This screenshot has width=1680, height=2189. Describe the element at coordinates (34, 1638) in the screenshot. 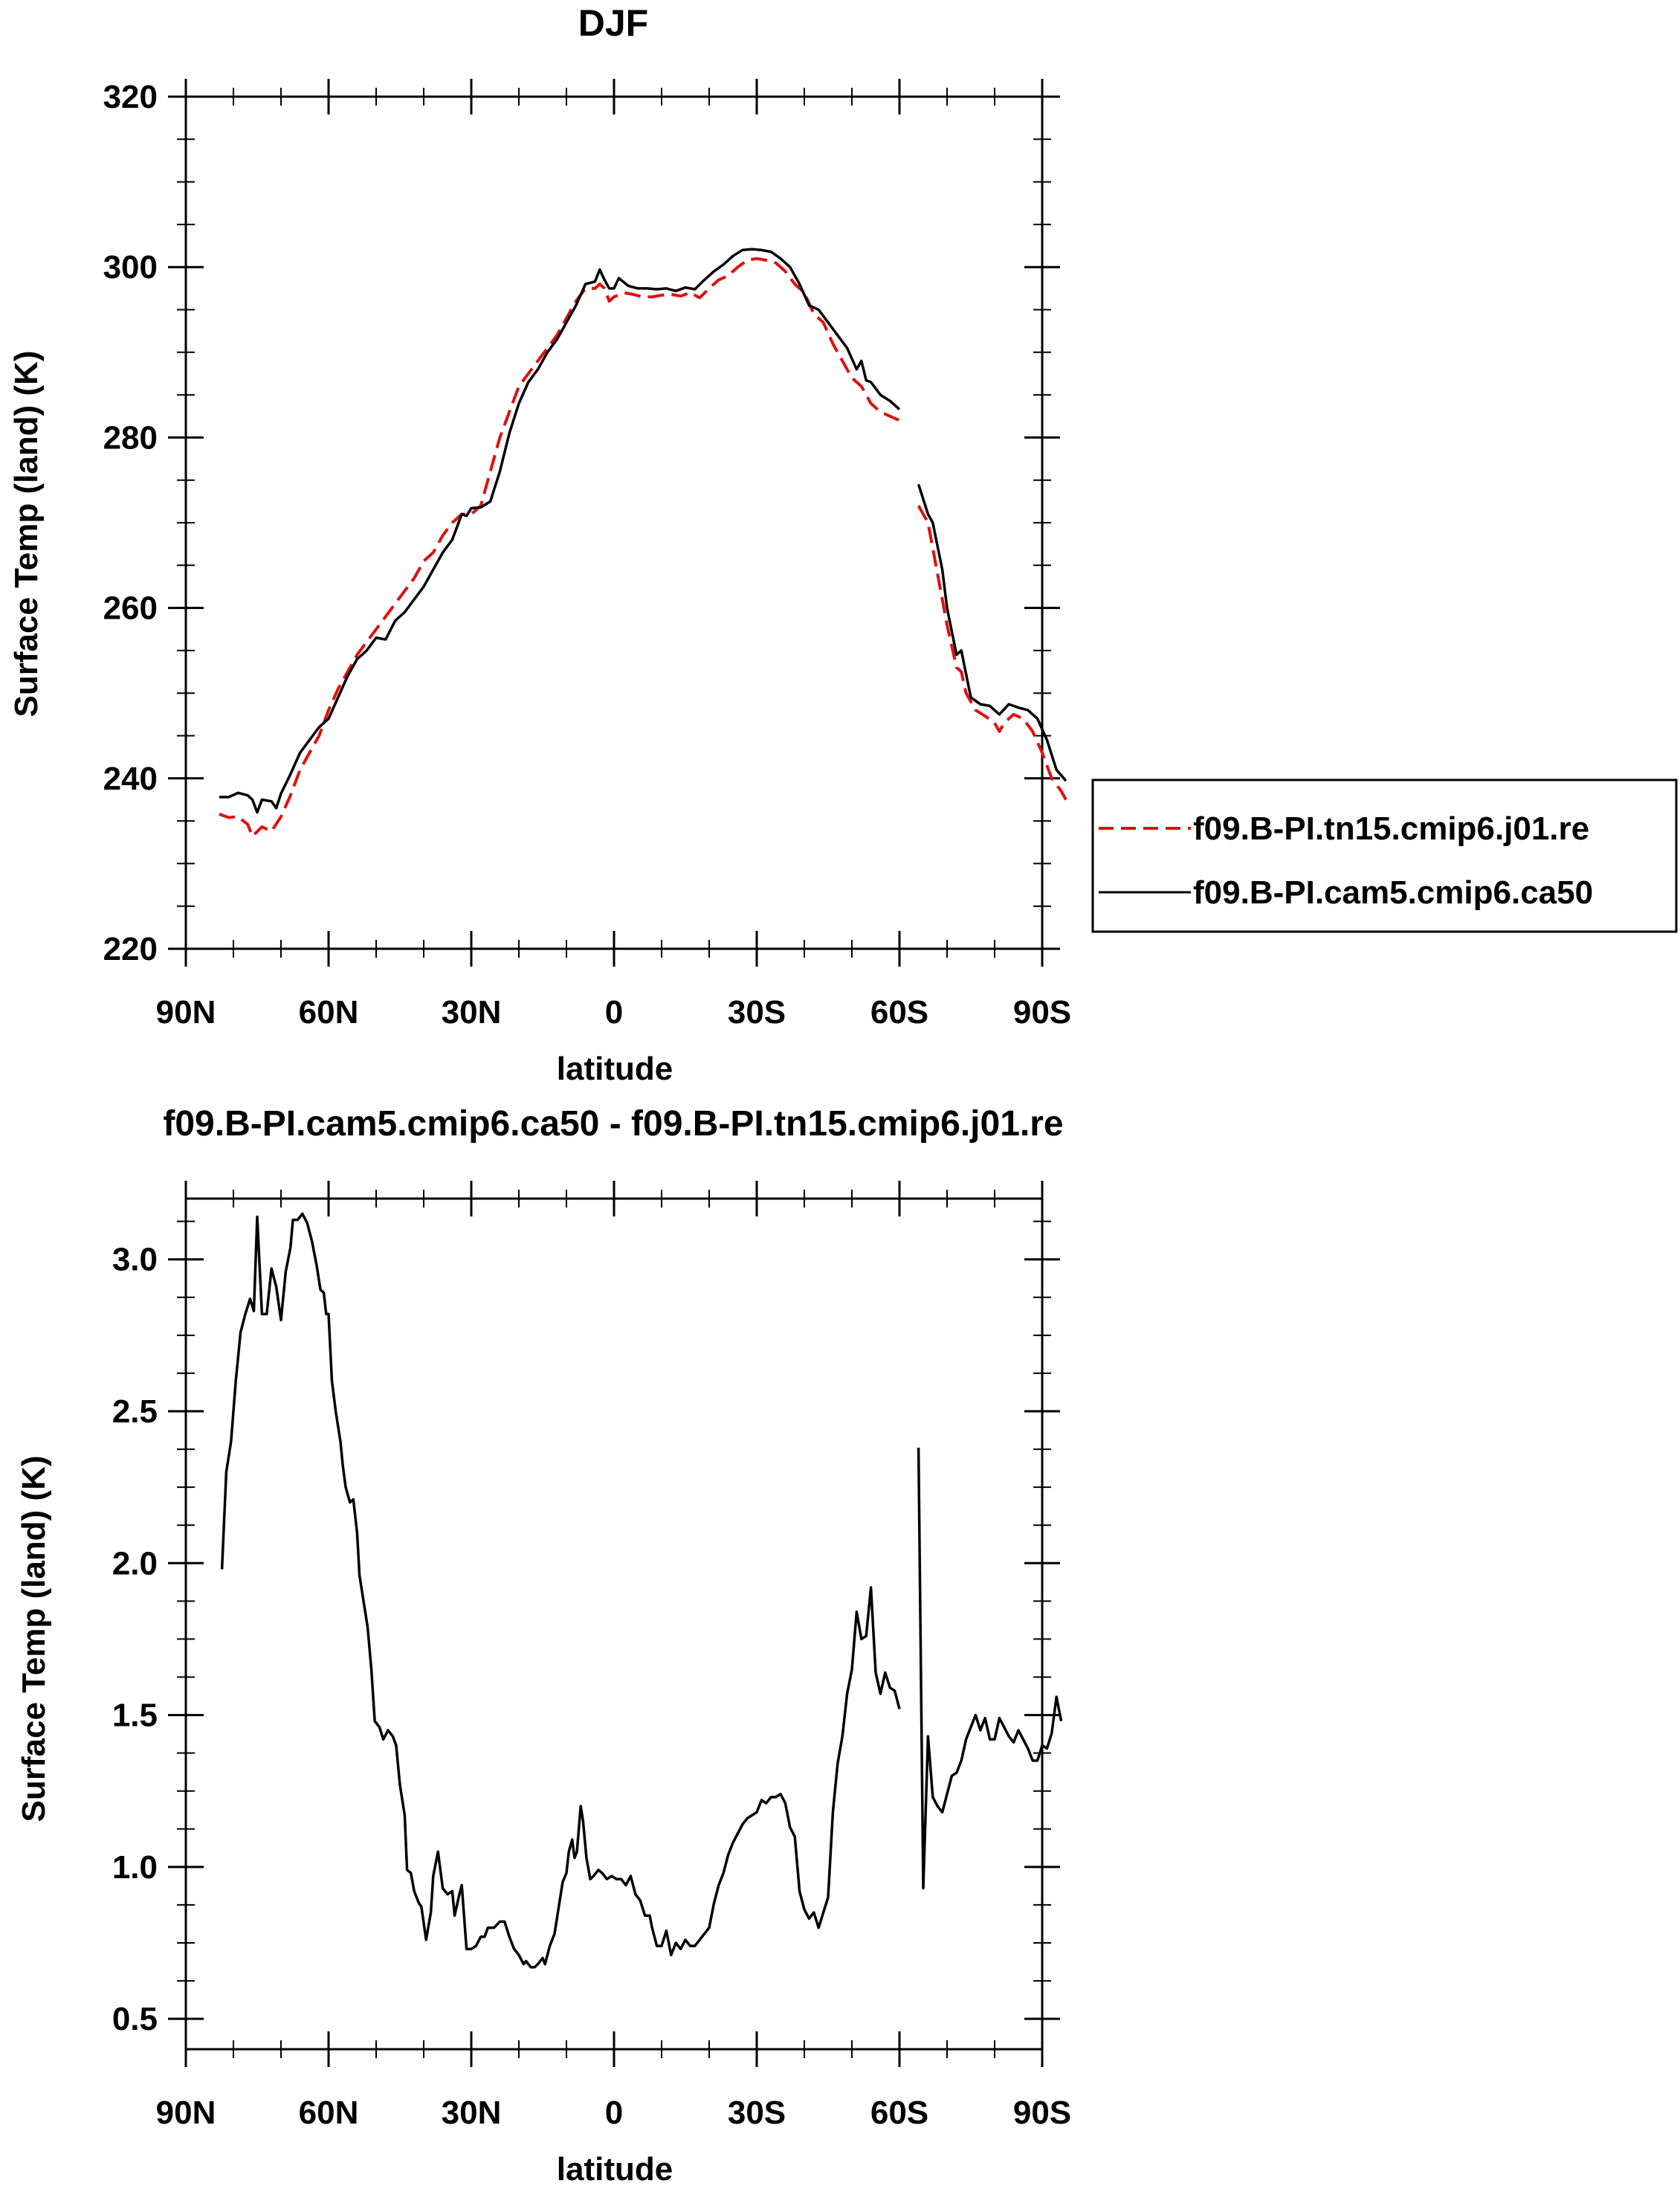

I see `bottom-ylabel: Surface Temp (land) (K)` at that location.